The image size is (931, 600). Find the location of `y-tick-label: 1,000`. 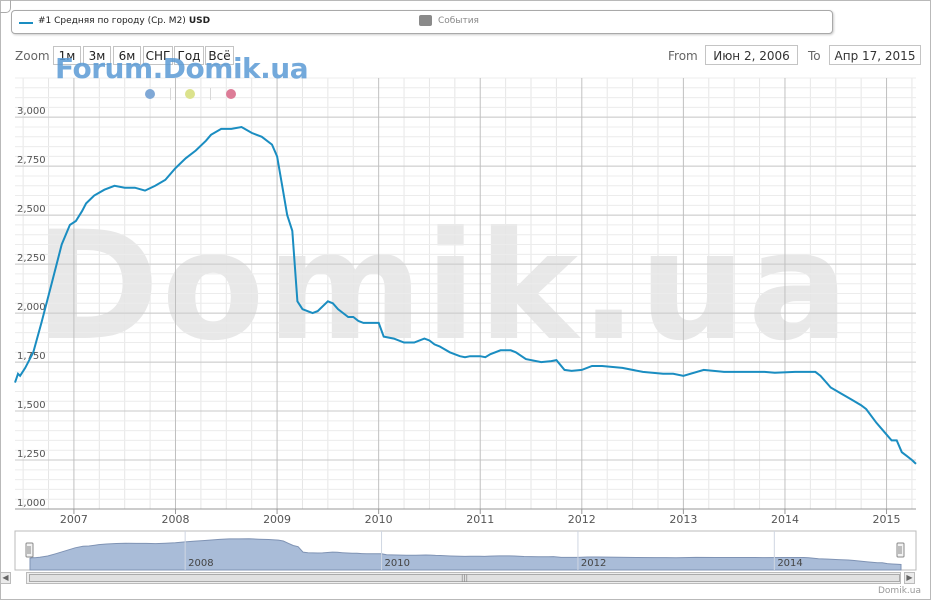

y-tick-label: 1,000 is located at coordinates (31, 503).